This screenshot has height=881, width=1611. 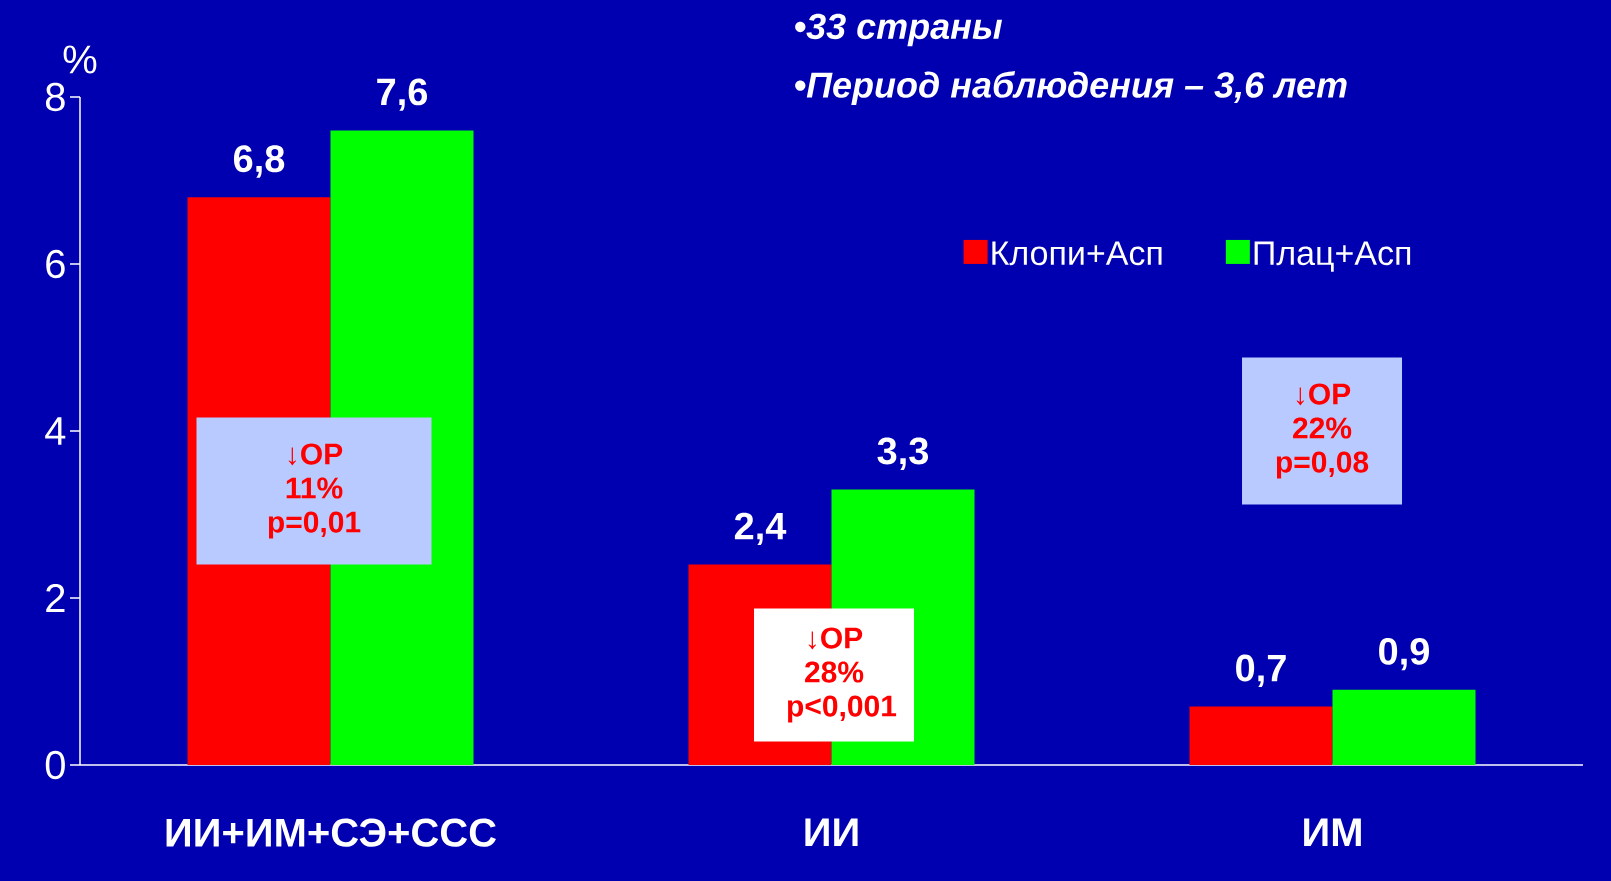 I want to click on text: •33 страны, so click(x=899, y=30).